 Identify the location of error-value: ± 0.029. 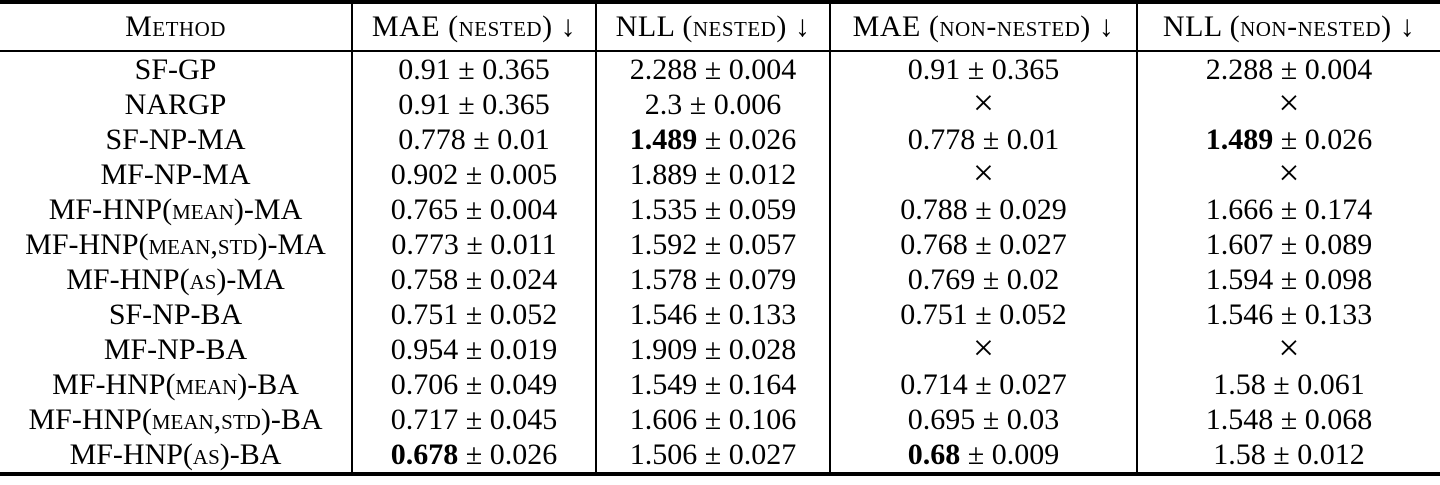
(1017, 209).